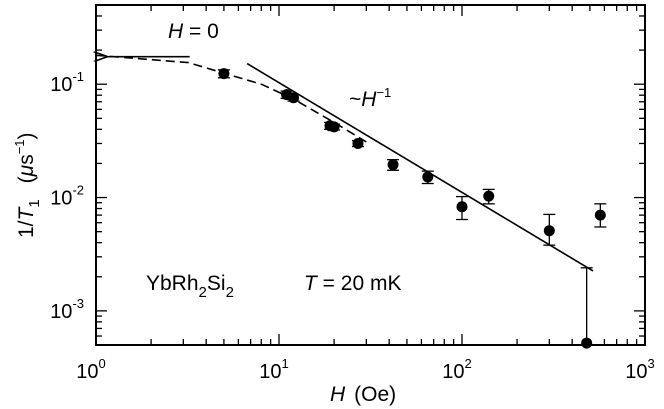 Image resolution: width=664 pixels, height=409 pixels. Describe the element at coordinates (365, 369) in the screenshot. I see `x-tick-labels: 10⁰ 10¹ 10² 10³` at that location.